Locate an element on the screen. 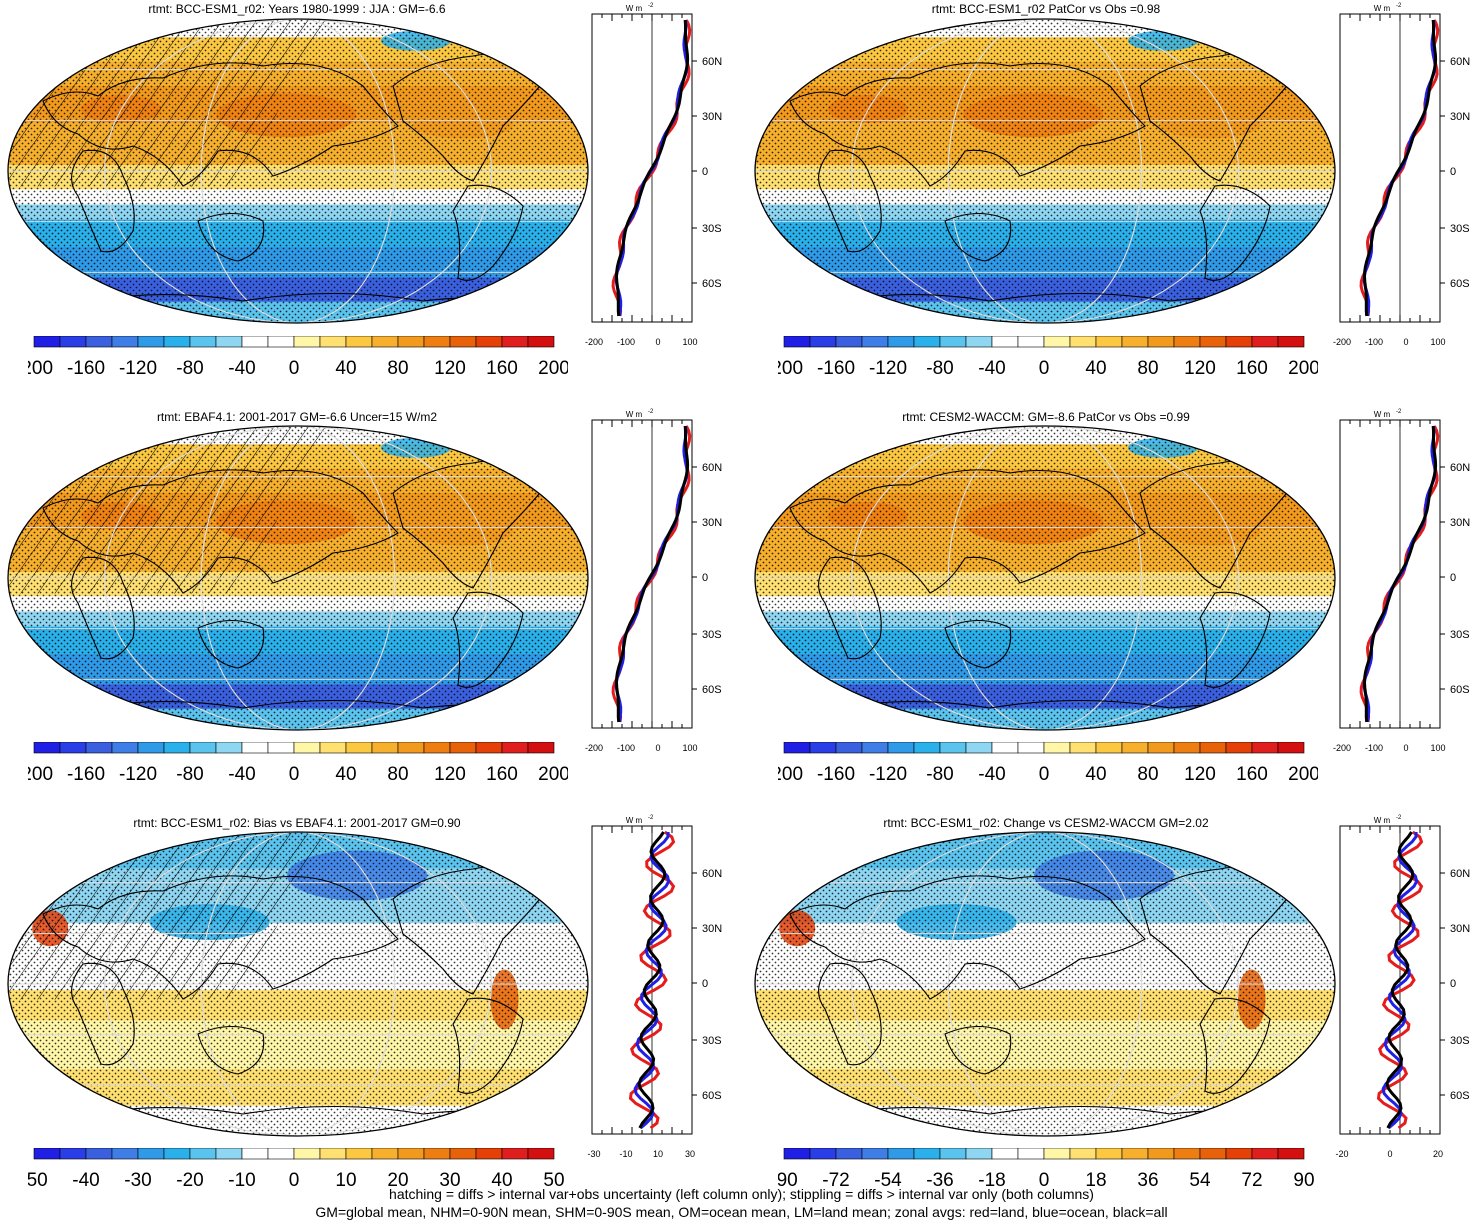 This screenshot has height=1221, width=1483. colorbar-label: -54 is located at coordinates (888, 1180).